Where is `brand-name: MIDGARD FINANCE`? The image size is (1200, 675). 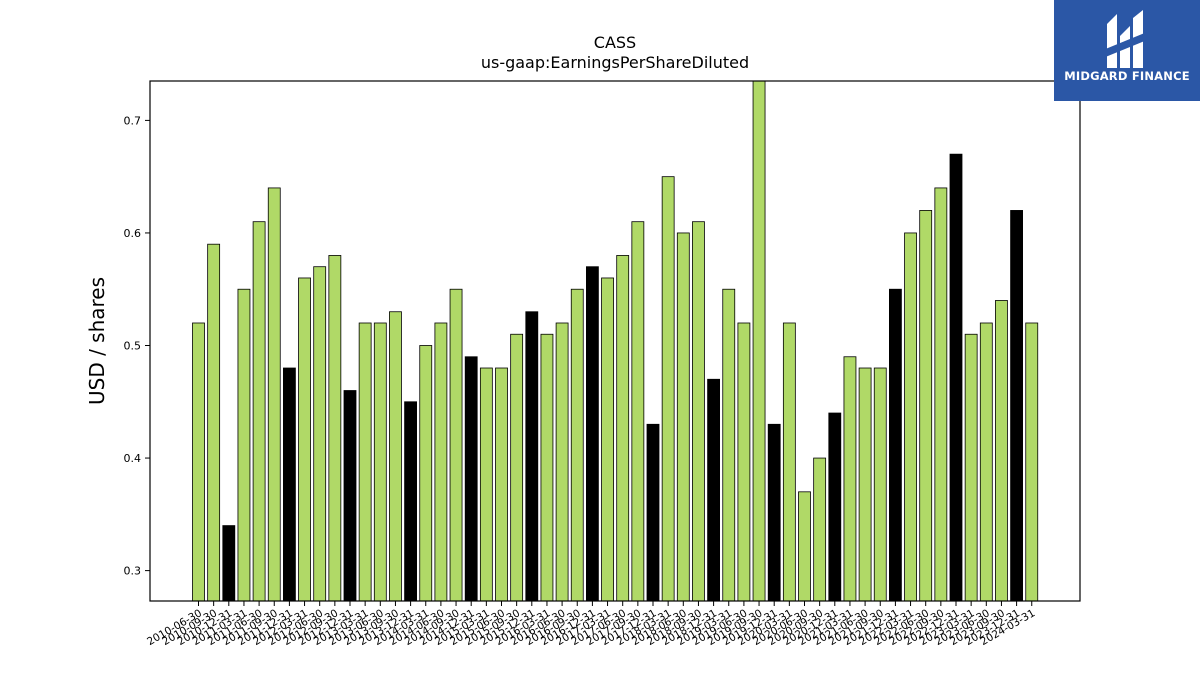 brand-name: MIDGARD FINANCE is located at coordinates (1127, 76).